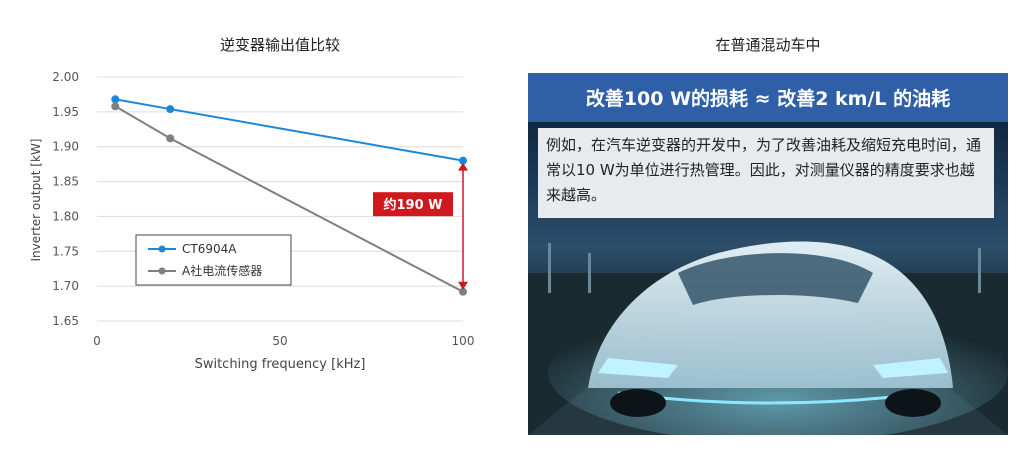 The width and height of the screenshot is (1033, 475). I want to click on x-tick-label: 100, so click(463, 341).